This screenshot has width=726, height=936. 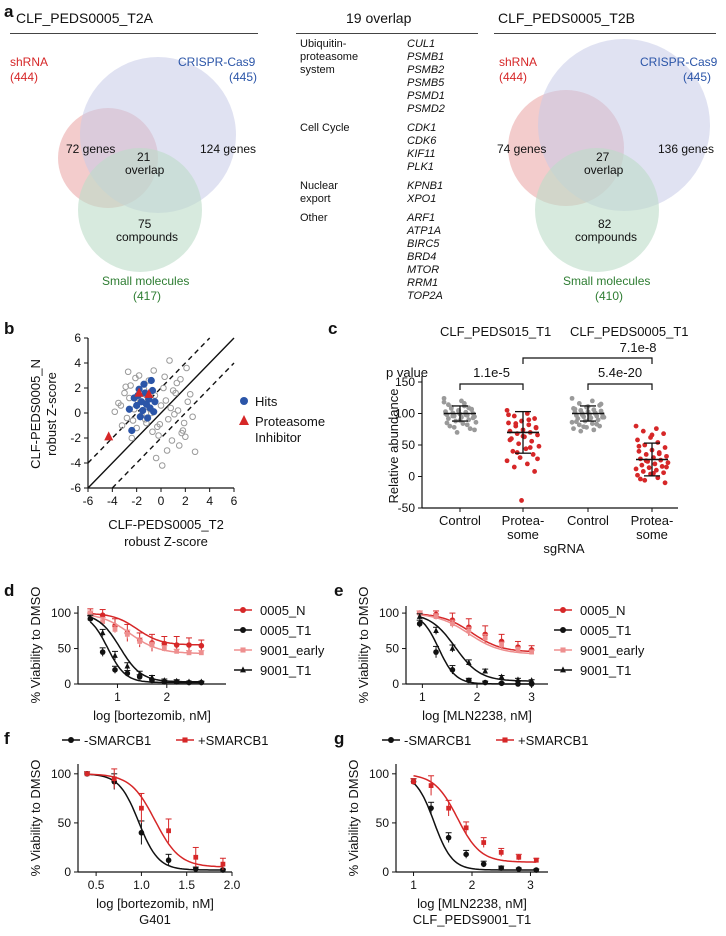 I want to click on x-axis-label-line1: log [MLN2238, nM], so click(x=472, y=903).